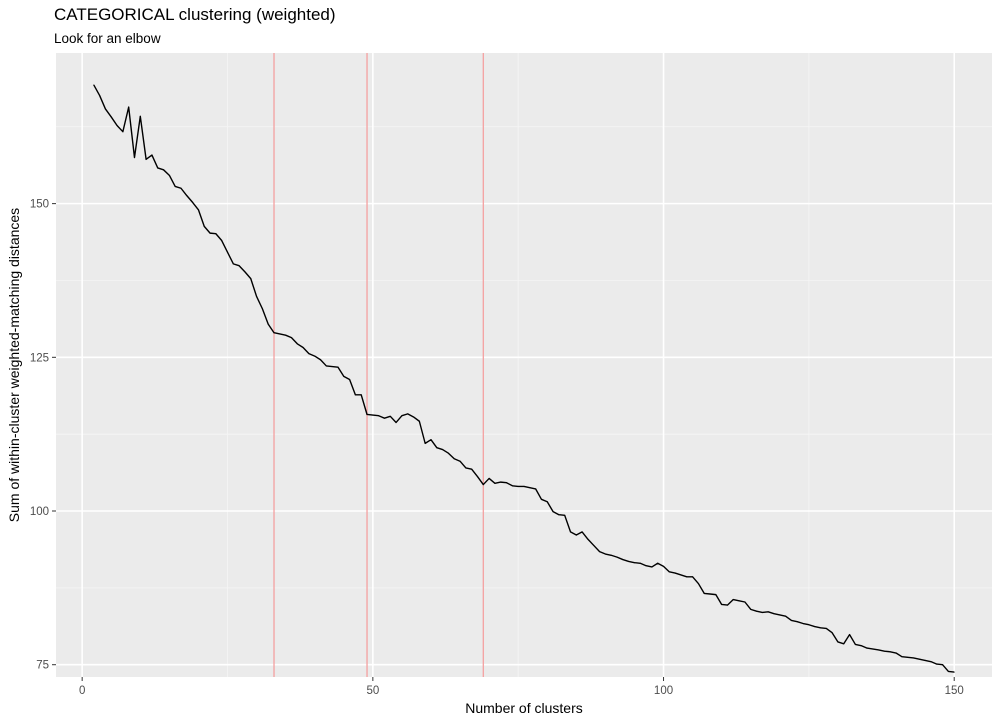 This screenshot has width=1000, height=724. Describe the element at coordinates (195, 14) in the screenshot. I see `chart-title: CATEGORICAL clustering (weighted)` at that location.